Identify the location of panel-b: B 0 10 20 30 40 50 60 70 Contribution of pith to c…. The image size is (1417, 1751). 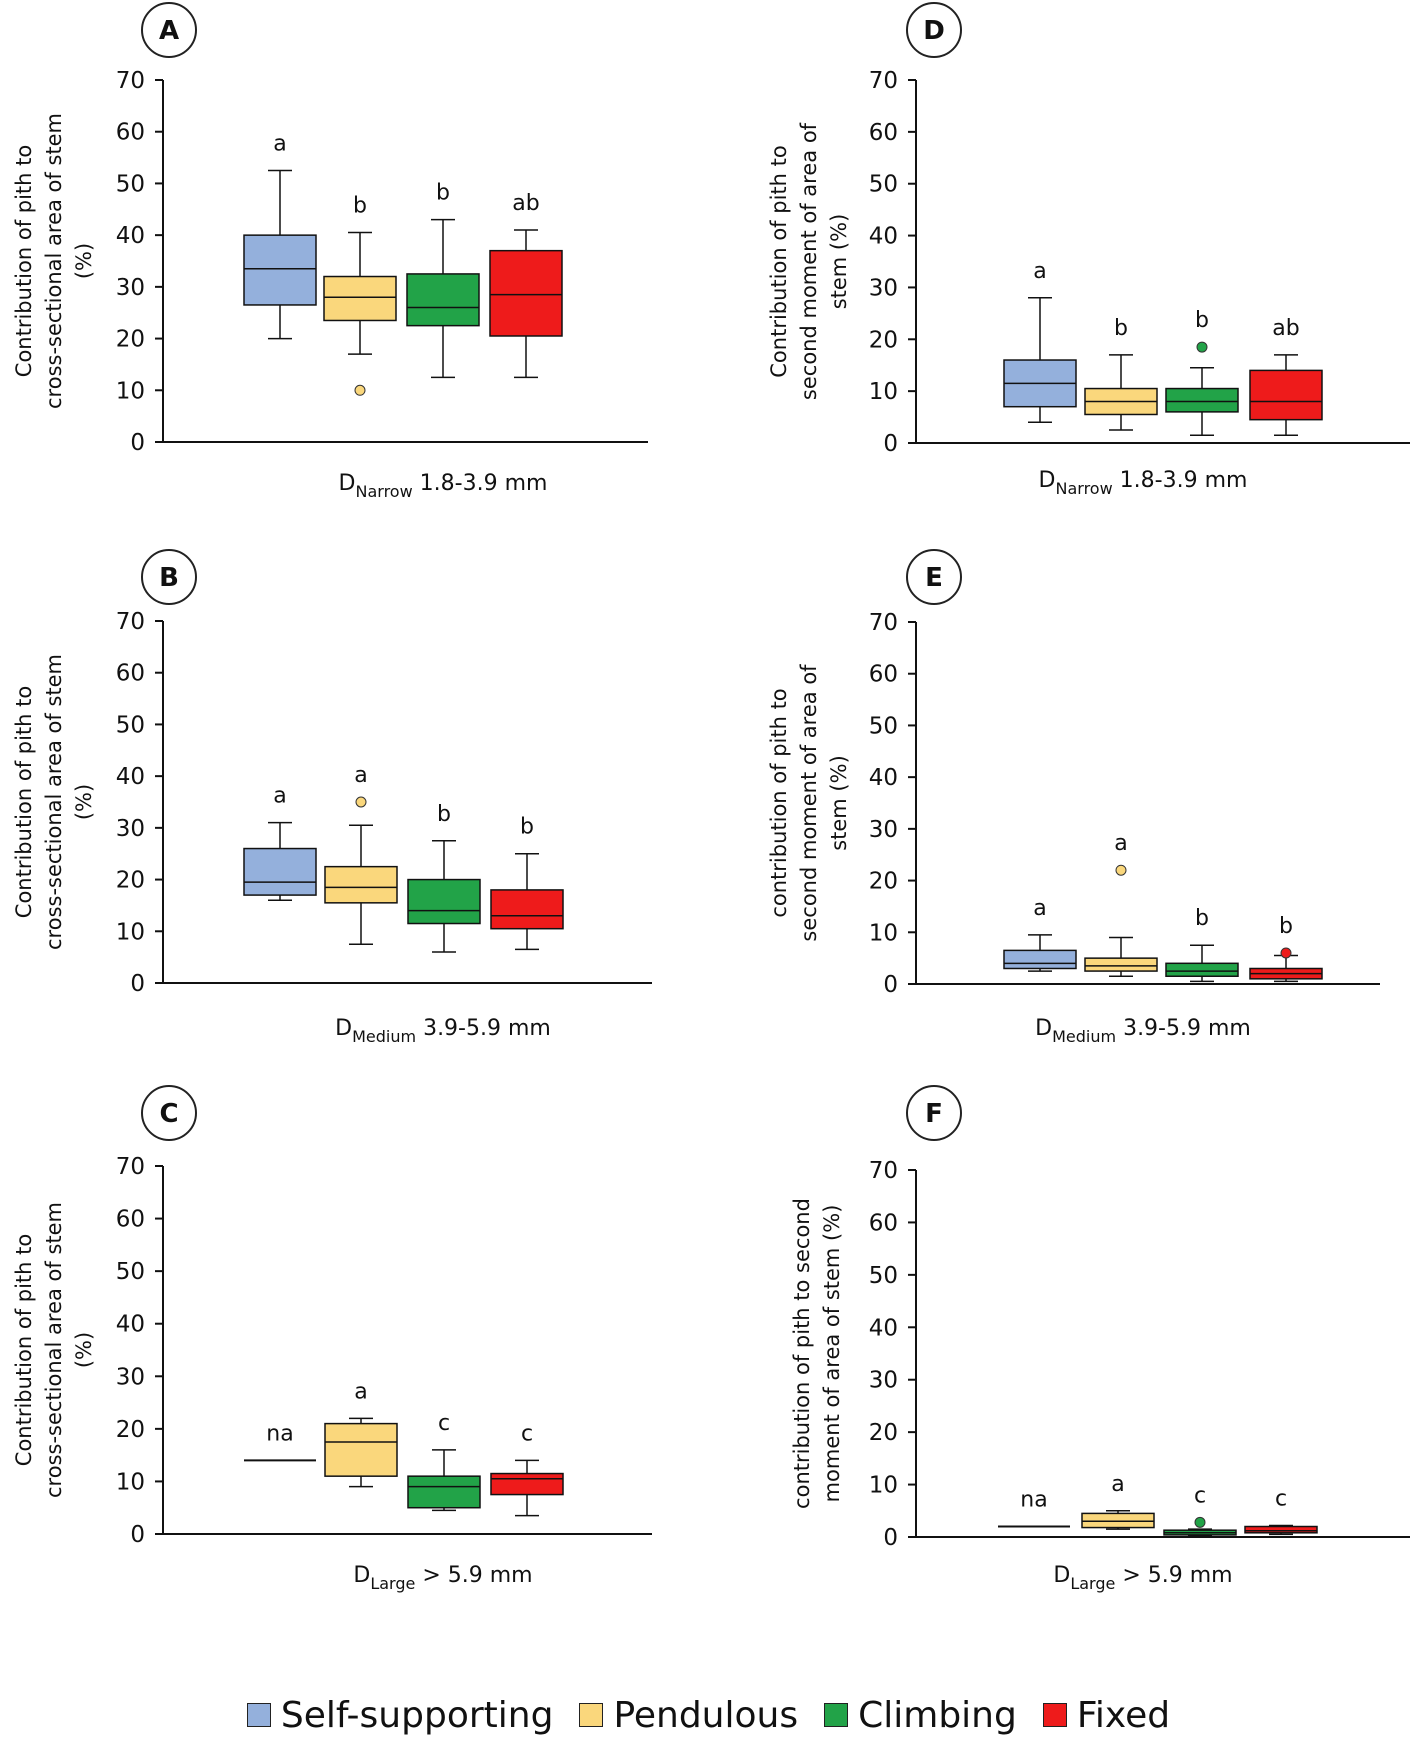
(332, 797).